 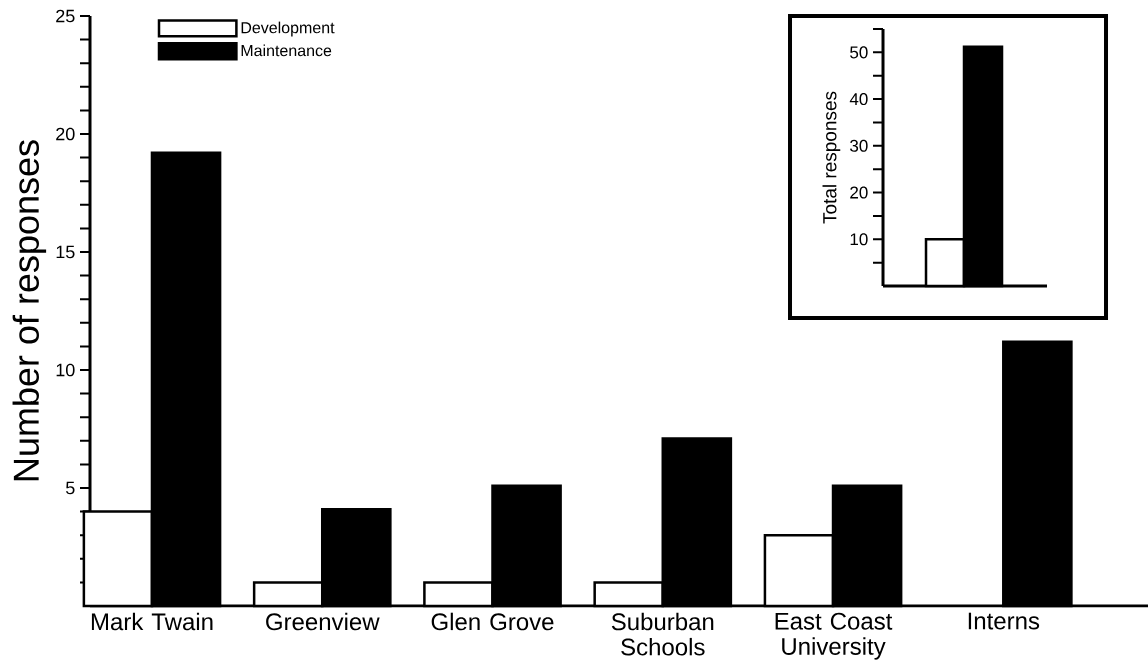 What do you see at coordinates (858, 99) in the screenshot?
I see `y-tick-label: 40` at bounding box center [858, 99].